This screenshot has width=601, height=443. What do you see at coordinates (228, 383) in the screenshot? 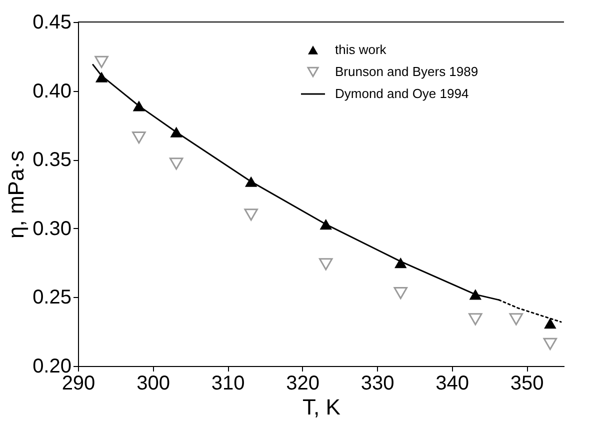
I see `x-tick-label: 310` at bounding box center [228, 383].